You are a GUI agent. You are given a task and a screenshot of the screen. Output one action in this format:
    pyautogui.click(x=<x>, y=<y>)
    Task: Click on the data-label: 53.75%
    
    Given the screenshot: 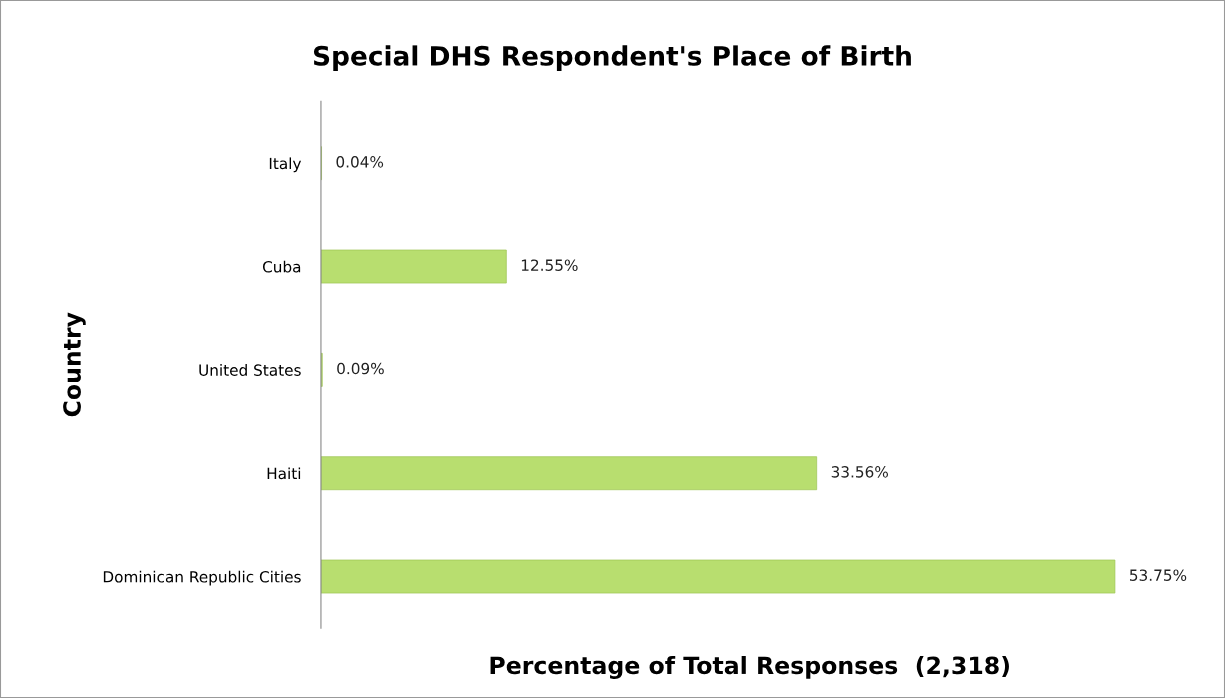 What is the action you would take?
    pyautogui.click(x=1158, y=575)
    